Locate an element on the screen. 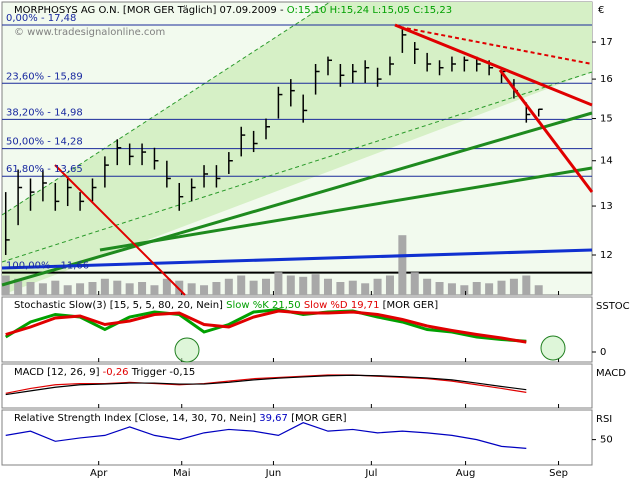  panel-title: MACD [12, 26, 9] -0,26 Trigger -0,15 is located at coordinates (106, 372).